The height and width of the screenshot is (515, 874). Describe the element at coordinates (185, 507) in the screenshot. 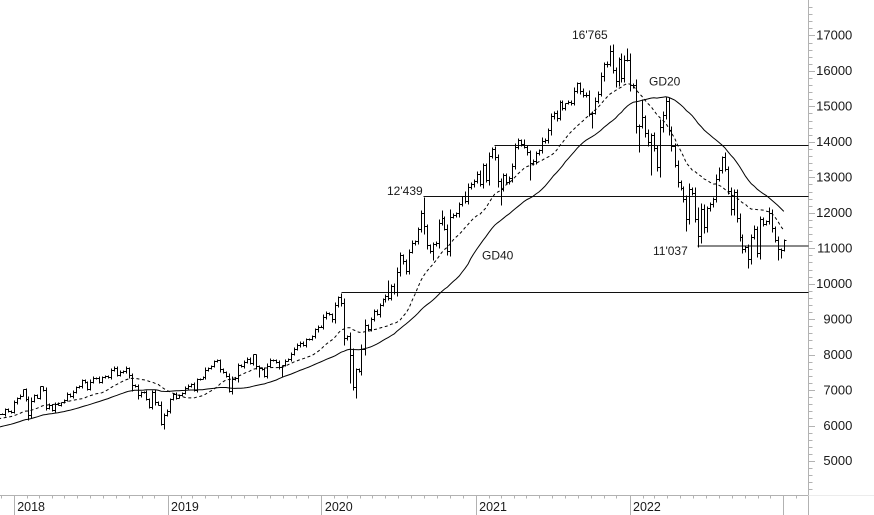

I see `svg-text: 2019` at that location.